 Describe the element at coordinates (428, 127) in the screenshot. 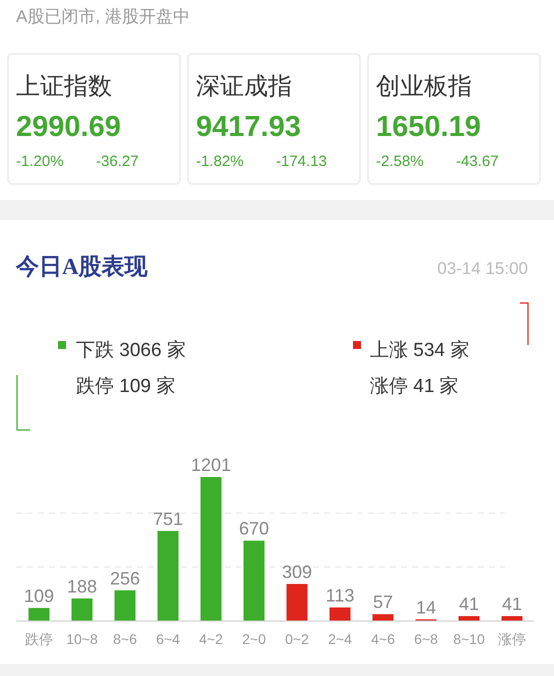

I see `text: 1650.19` at that location.